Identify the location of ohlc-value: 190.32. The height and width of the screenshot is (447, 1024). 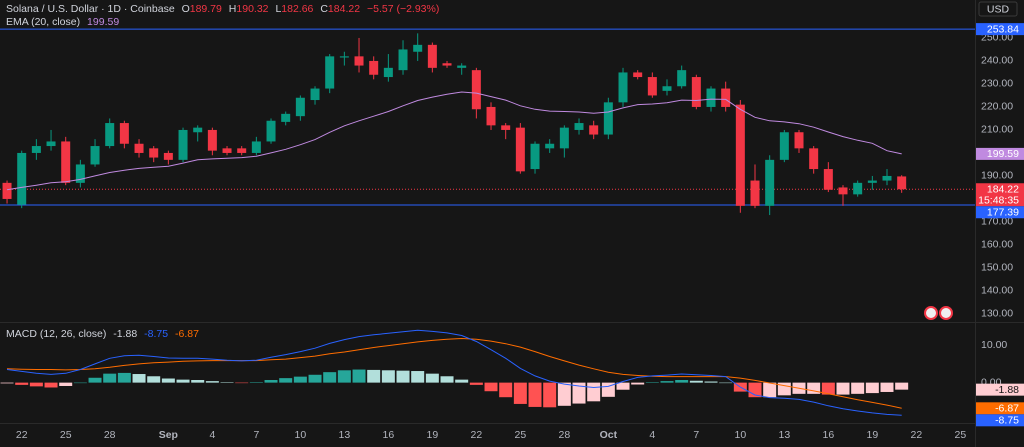
(252, 9).